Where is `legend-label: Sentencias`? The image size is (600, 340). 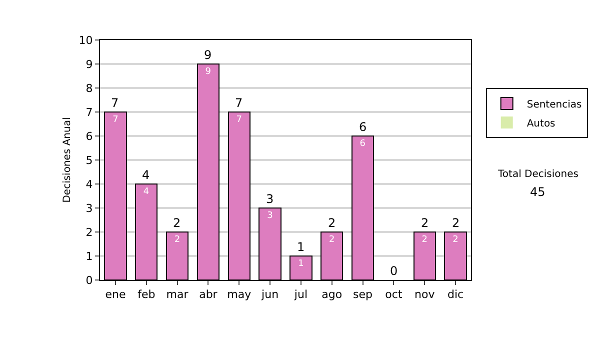 legend-label: Sentencias is located at coordinates (554, 104).